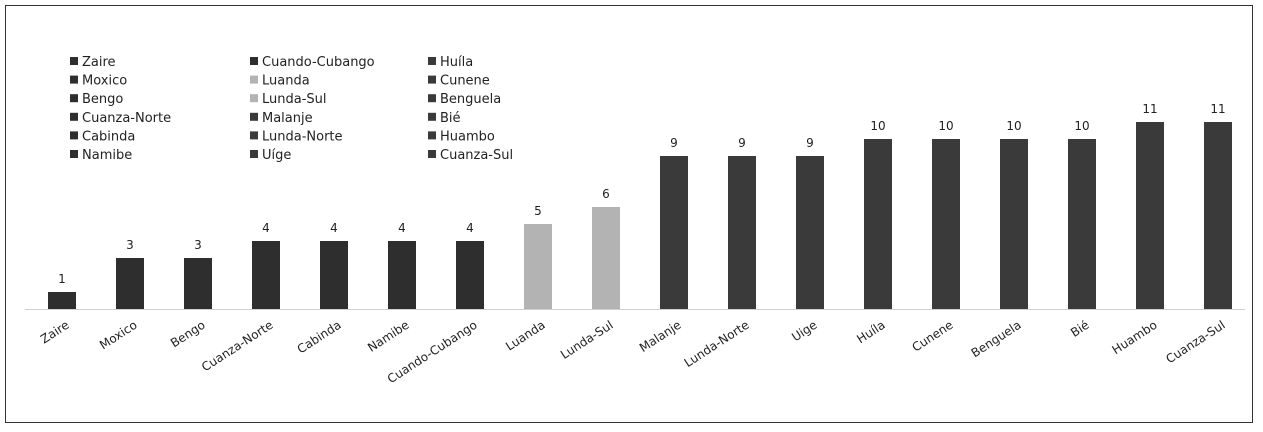  Describe the element at coordinates (870, 332) in the screenshot. I see `x-tick-label-12: Huíla` at that location.